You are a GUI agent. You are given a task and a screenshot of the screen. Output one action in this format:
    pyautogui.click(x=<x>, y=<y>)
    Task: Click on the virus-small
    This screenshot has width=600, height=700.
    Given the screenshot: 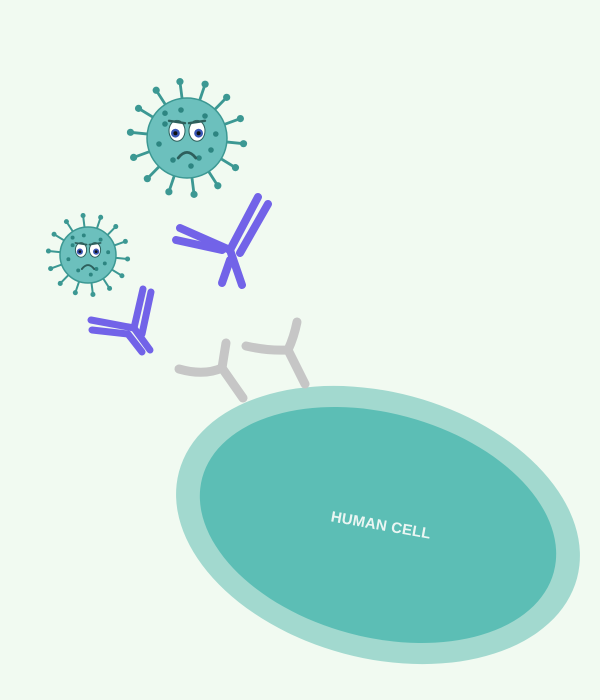 What is the action you would take?
    pyautogui.click(x=88, y=255)
    